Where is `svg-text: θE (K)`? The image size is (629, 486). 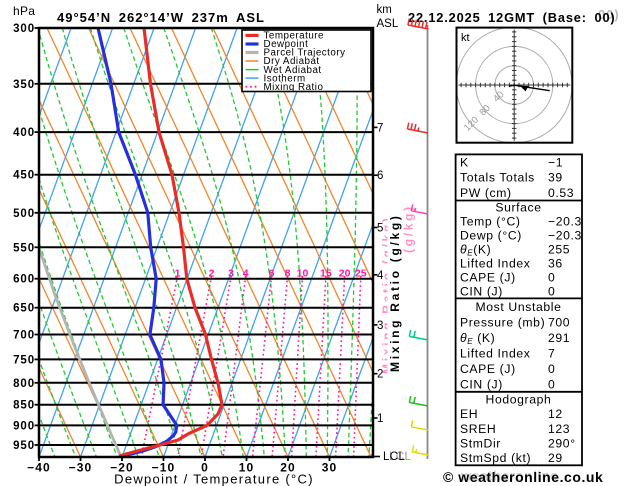 svg-text: θE (K) is located at coordinates (477, 338).